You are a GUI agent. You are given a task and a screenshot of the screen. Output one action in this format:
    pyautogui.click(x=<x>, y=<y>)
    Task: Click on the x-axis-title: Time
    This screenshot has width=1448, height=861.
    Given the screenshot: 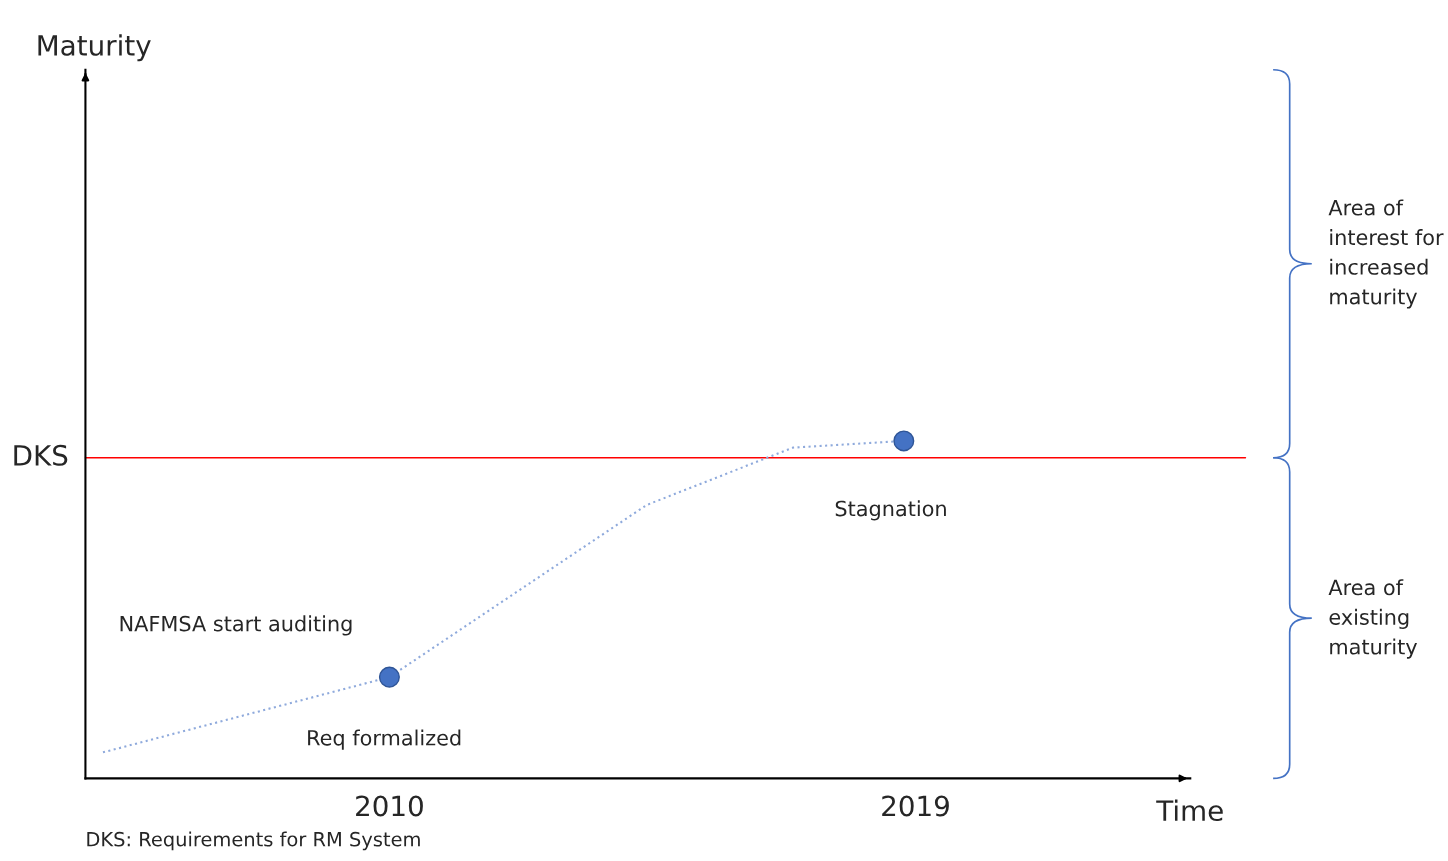 What is the action you would take?
    pyautogui.click(x=1189, y=810)
    